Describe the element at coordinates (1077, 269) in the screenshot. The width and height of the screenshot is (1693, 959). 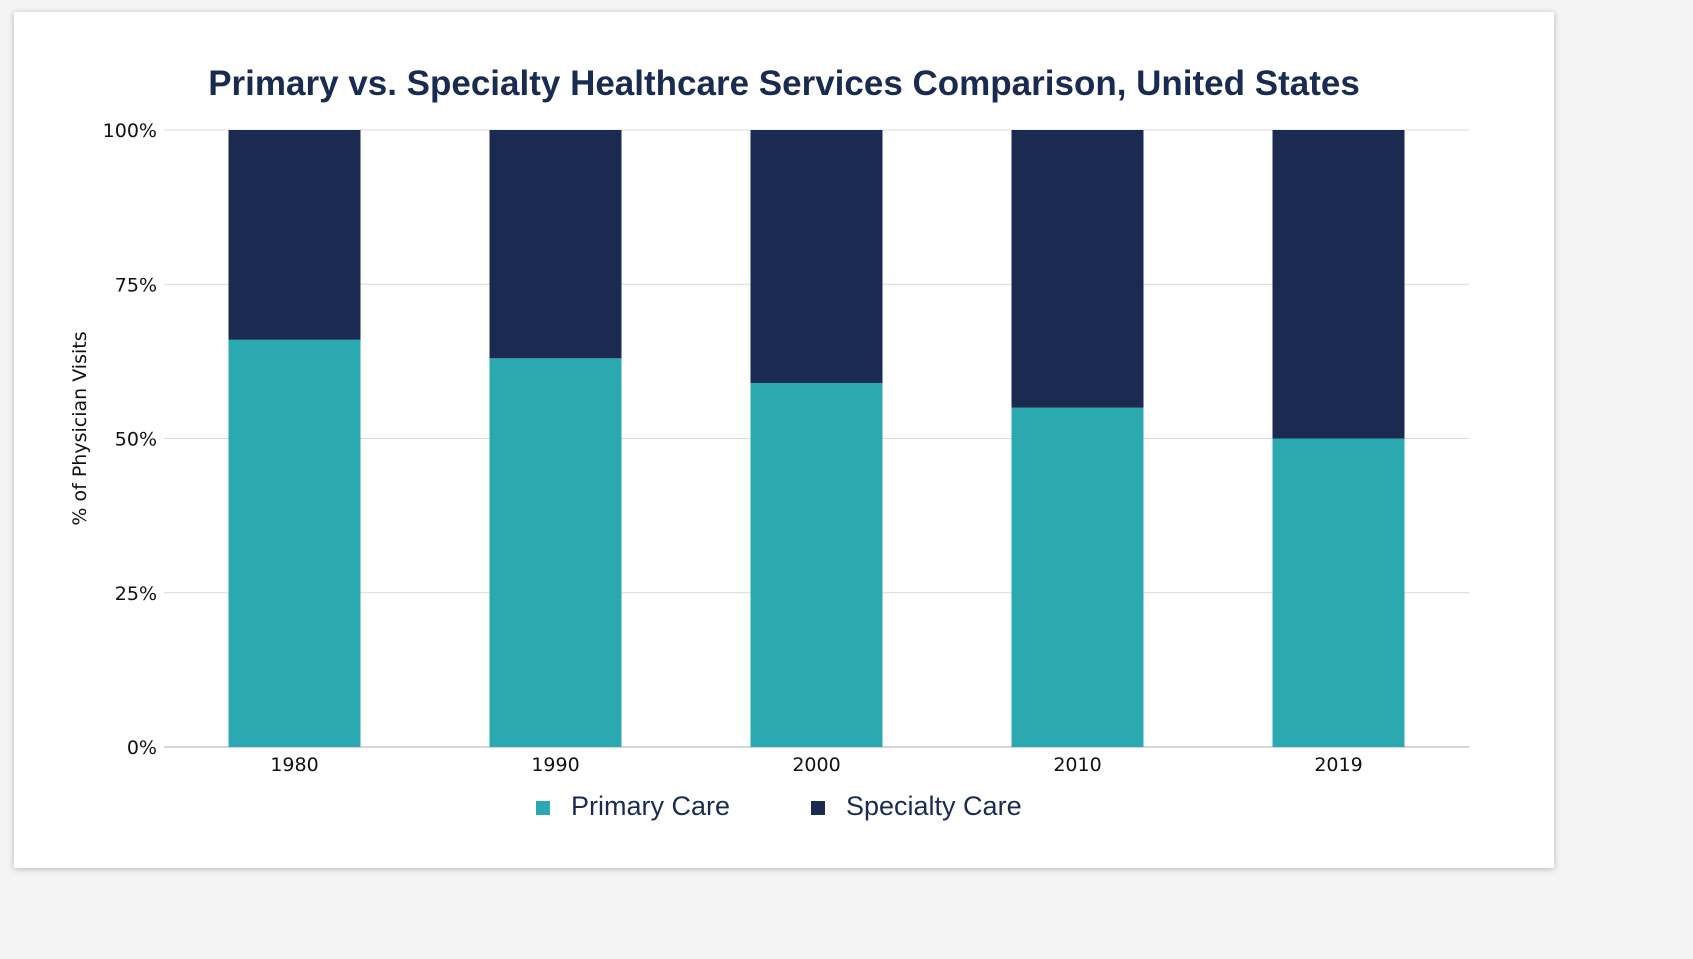
I see `bar-specialty-care-2010` at that location.